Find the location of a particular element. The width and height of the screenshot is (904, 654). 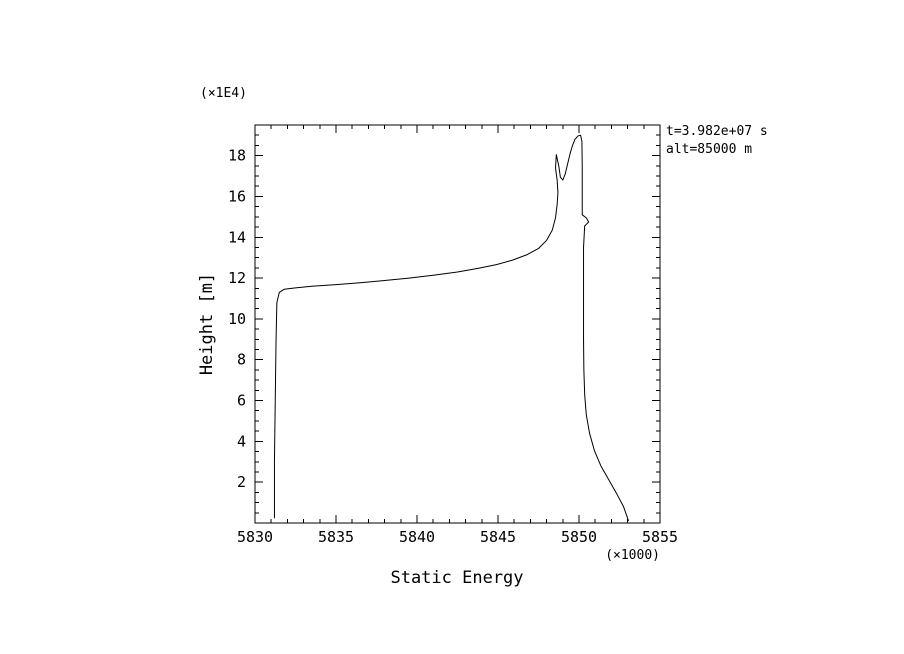

y-tick-label: 8 is located at coordinates (241, 360).